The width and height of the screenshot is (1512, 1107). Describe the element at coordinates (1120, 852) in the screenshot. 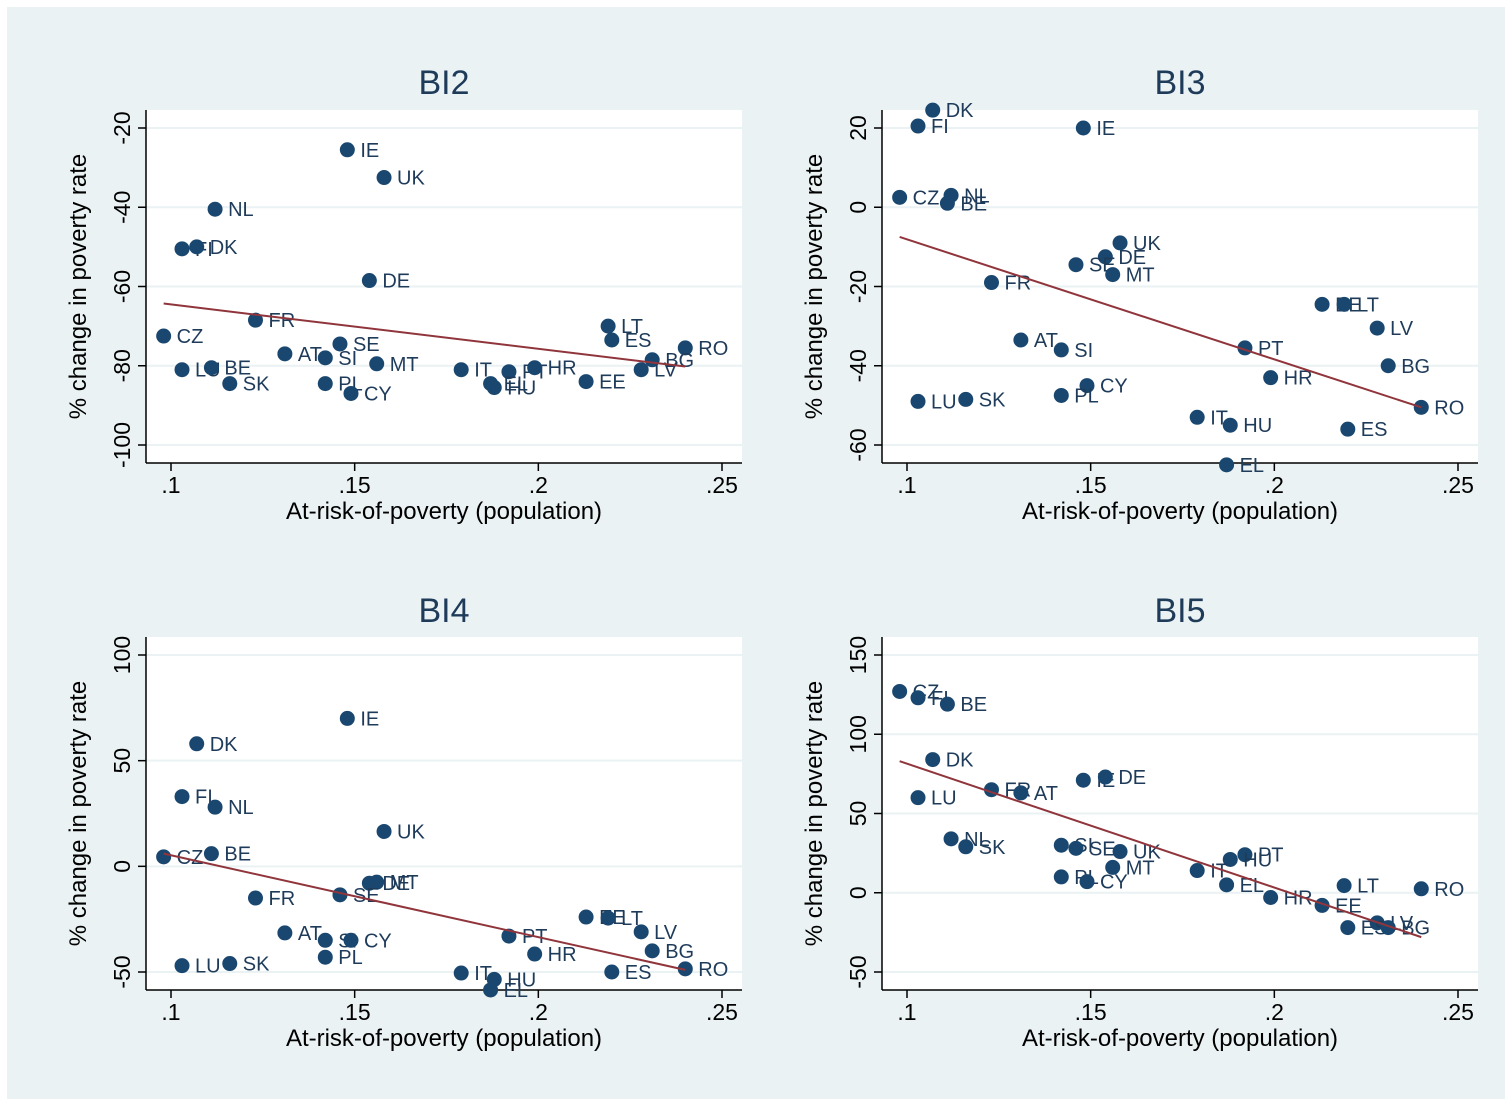

I see `data-point-uk` at that location.